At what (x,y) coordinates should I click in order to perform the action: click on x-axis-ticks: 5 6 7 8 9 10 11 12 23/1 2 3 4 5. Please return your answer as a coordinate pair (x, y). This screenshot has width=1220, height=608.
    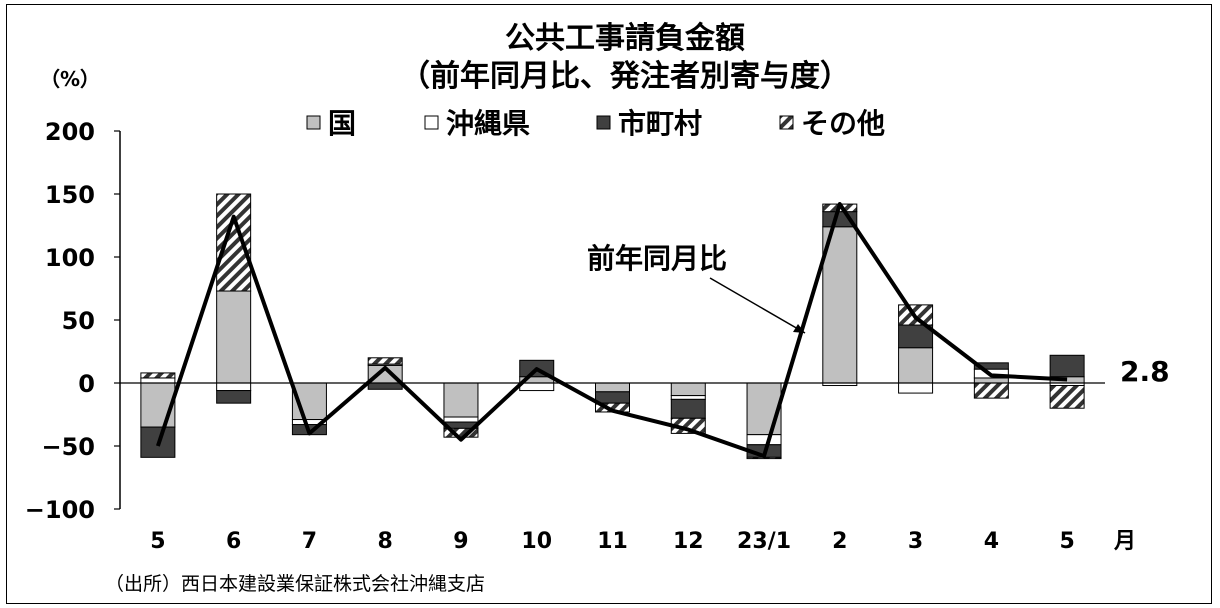
    Looking at the image, I should click on (612, 541).